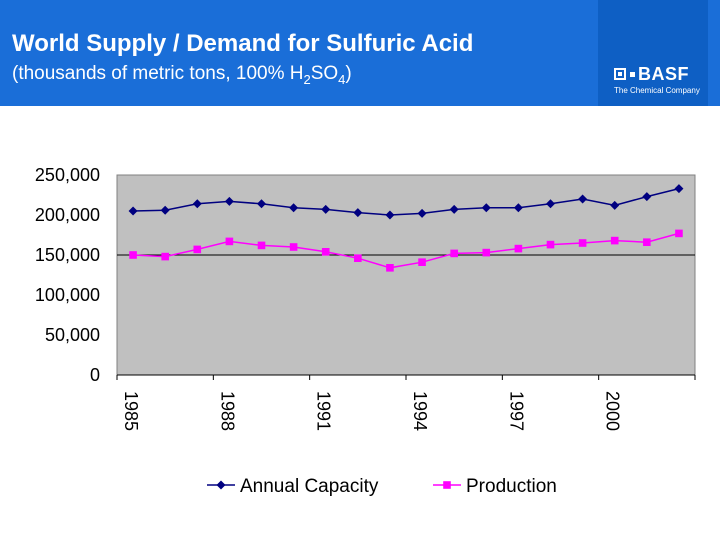 Image resolution: width=720 pixels, height=540 pixels. Describe the element at coordinates (620, 74) in the screenshot. I see `basf-square-icon` at that location.